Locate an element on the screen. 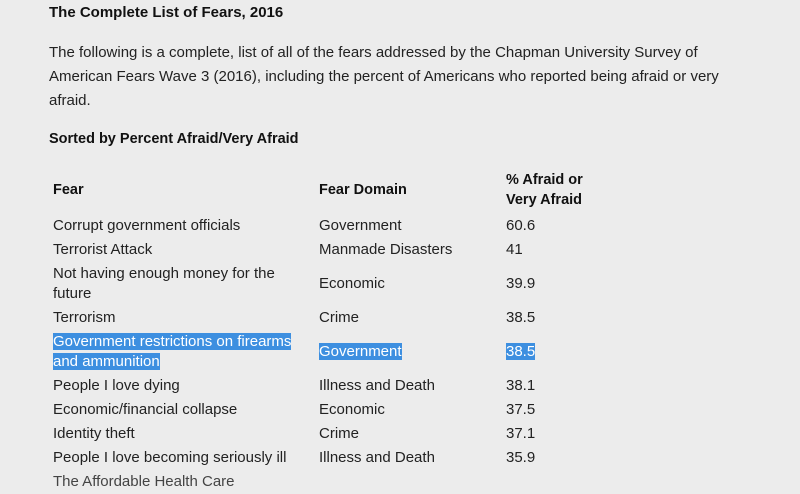 The width and height of the screenshot is (800, 494). cell-fear: Not having enough money for the future is located at coordinates (164, 283).